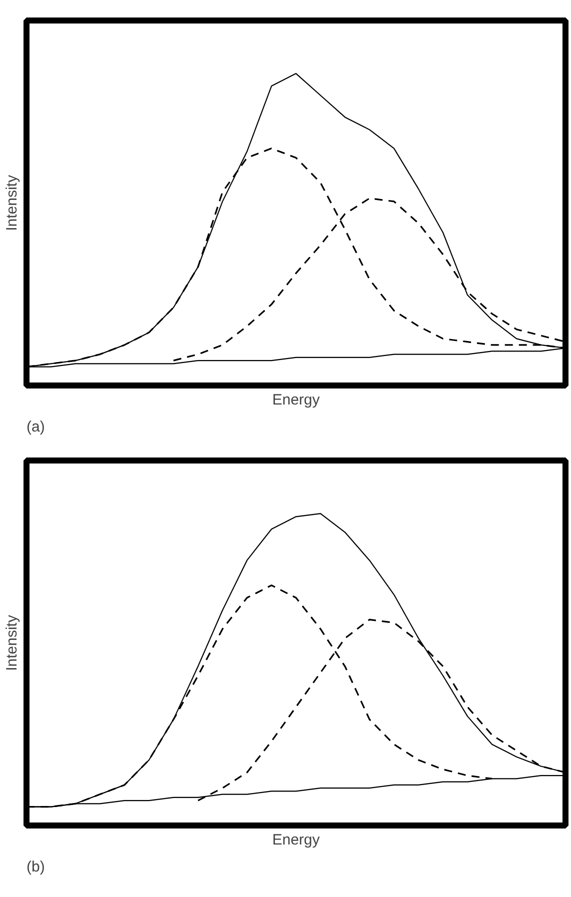  I want to click on text: (a), so click(35, 427).